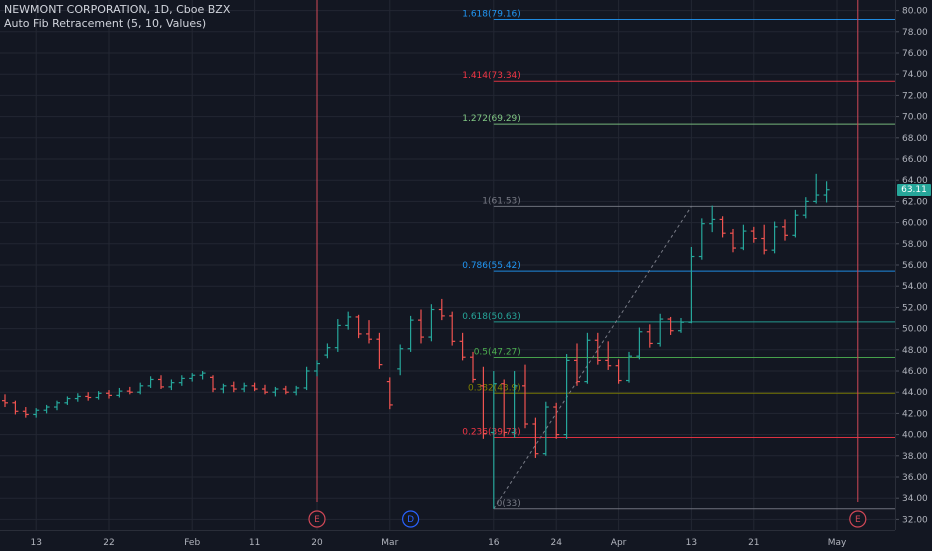  Describe the element at coordinates (254, 543) in the screenshot. I see `time-tick-label: 11` at that location.